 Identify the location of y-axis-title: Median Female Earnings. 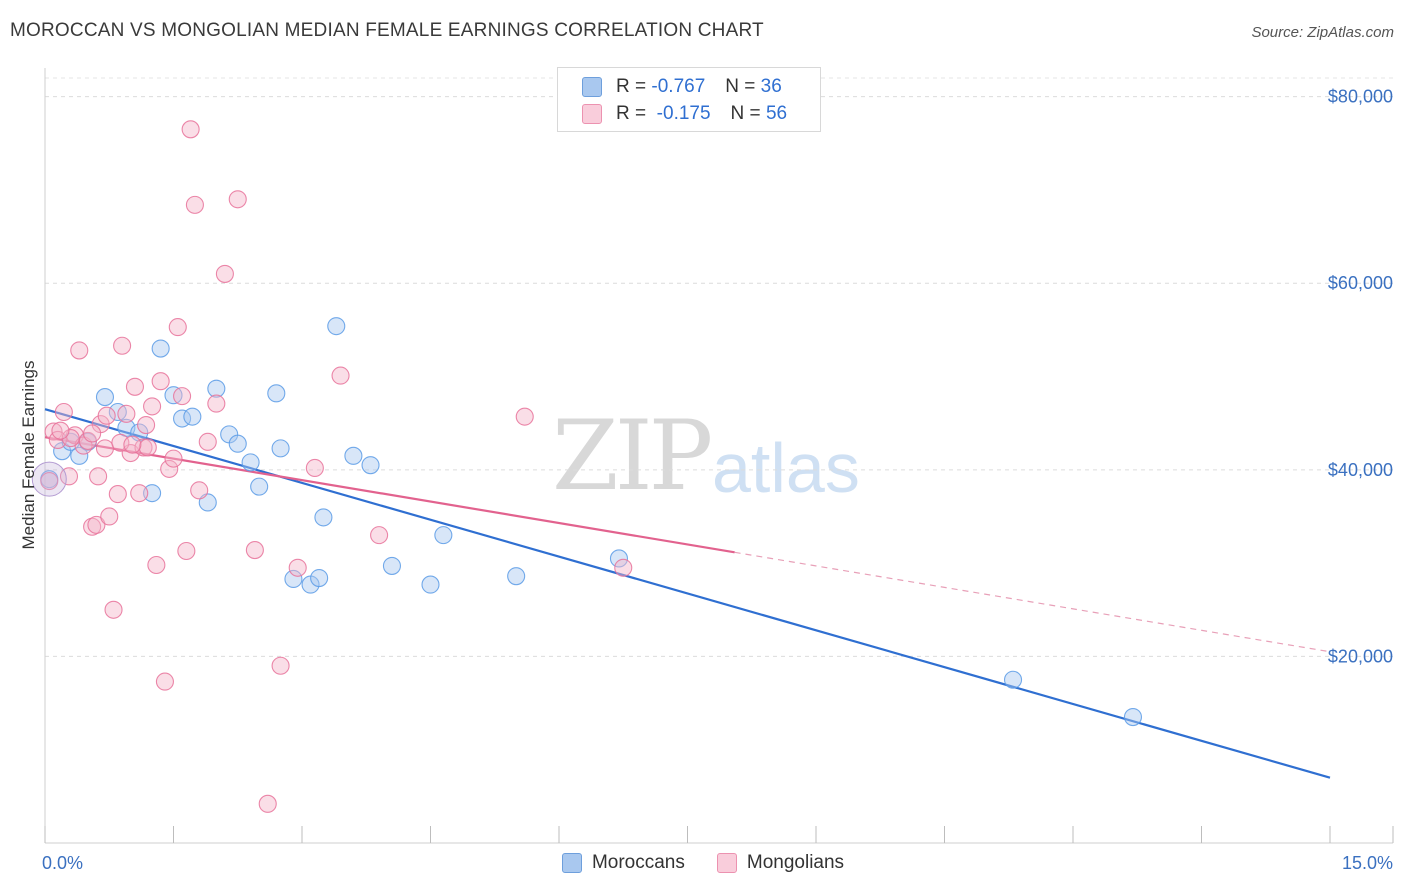
(28, 455).